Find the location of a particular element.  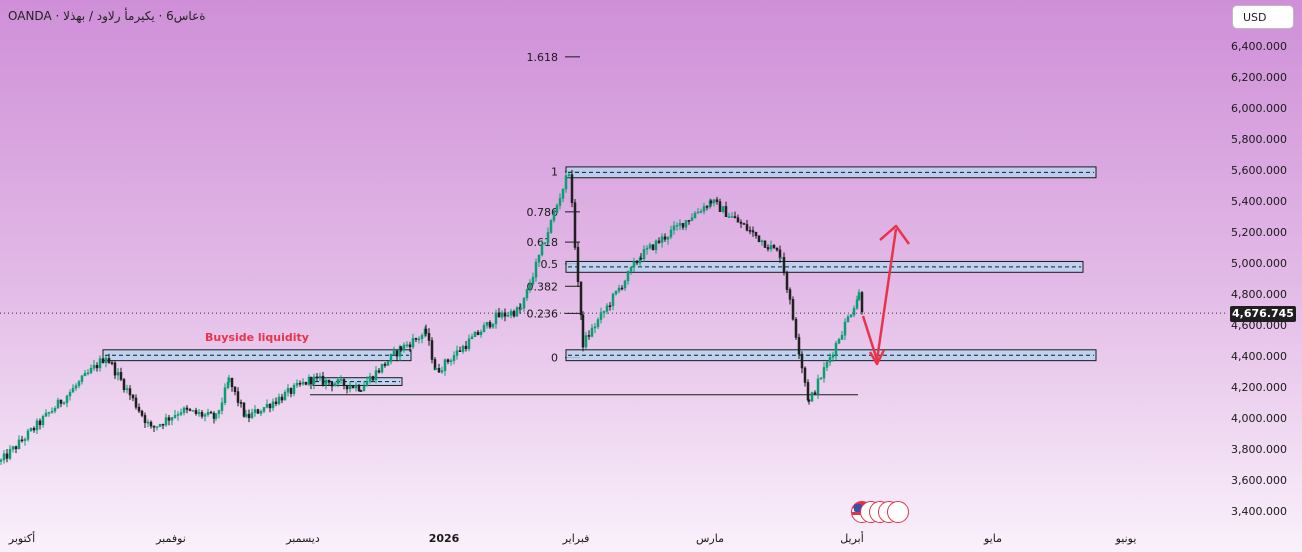

y-tick-label: 4,400.000 is located at coordinates (1259, 356).